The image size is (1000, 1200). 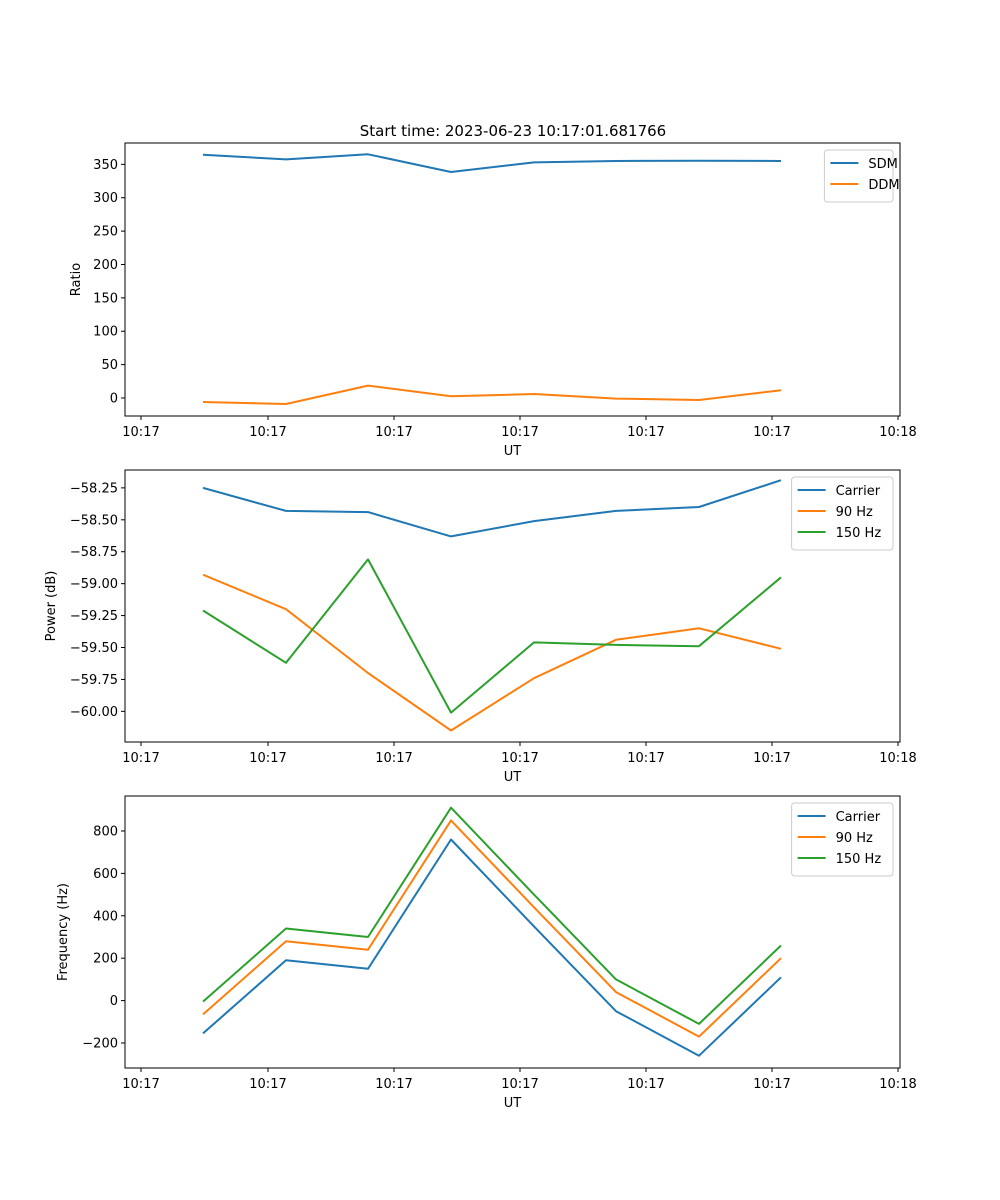 I want to click on y-tick-label: 800, so click(x=105, y=831).